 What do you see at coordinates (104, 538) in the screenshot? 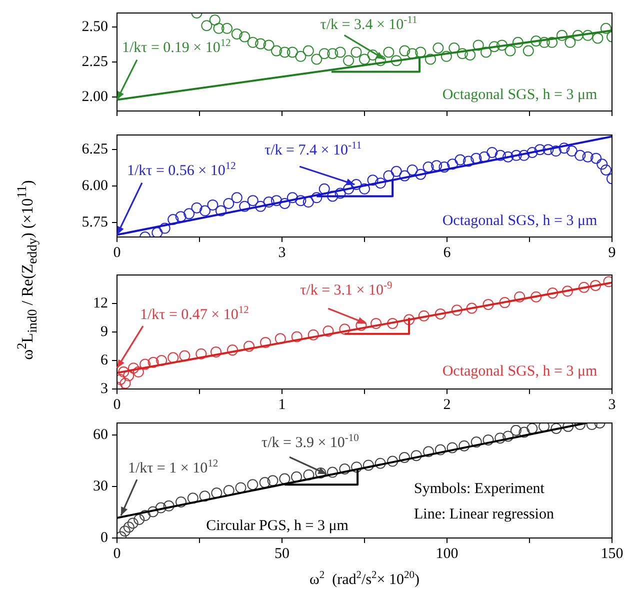
I see `y-tick-label: 0` at bounding box center [104, 538].